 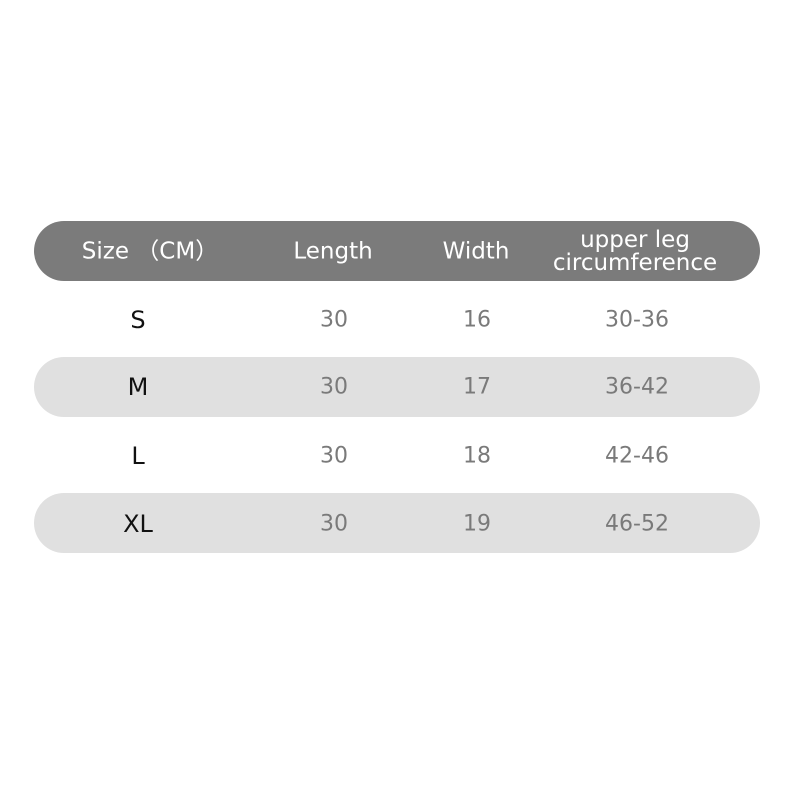 What do you see at coordinates (333, 251) in the screenshot?
I see `header-length: Length` at bounding box center [333, 251].